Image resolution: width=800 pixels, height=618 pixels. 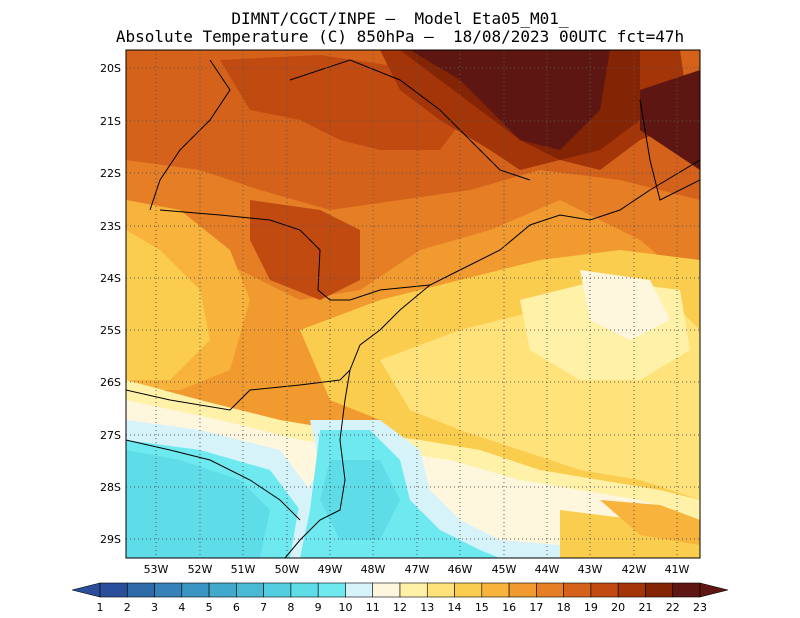 What do you see at coordinates (714, 590) in the screenshot?
I see `colorbar-right-arrow` at bounding box center [714, 590].